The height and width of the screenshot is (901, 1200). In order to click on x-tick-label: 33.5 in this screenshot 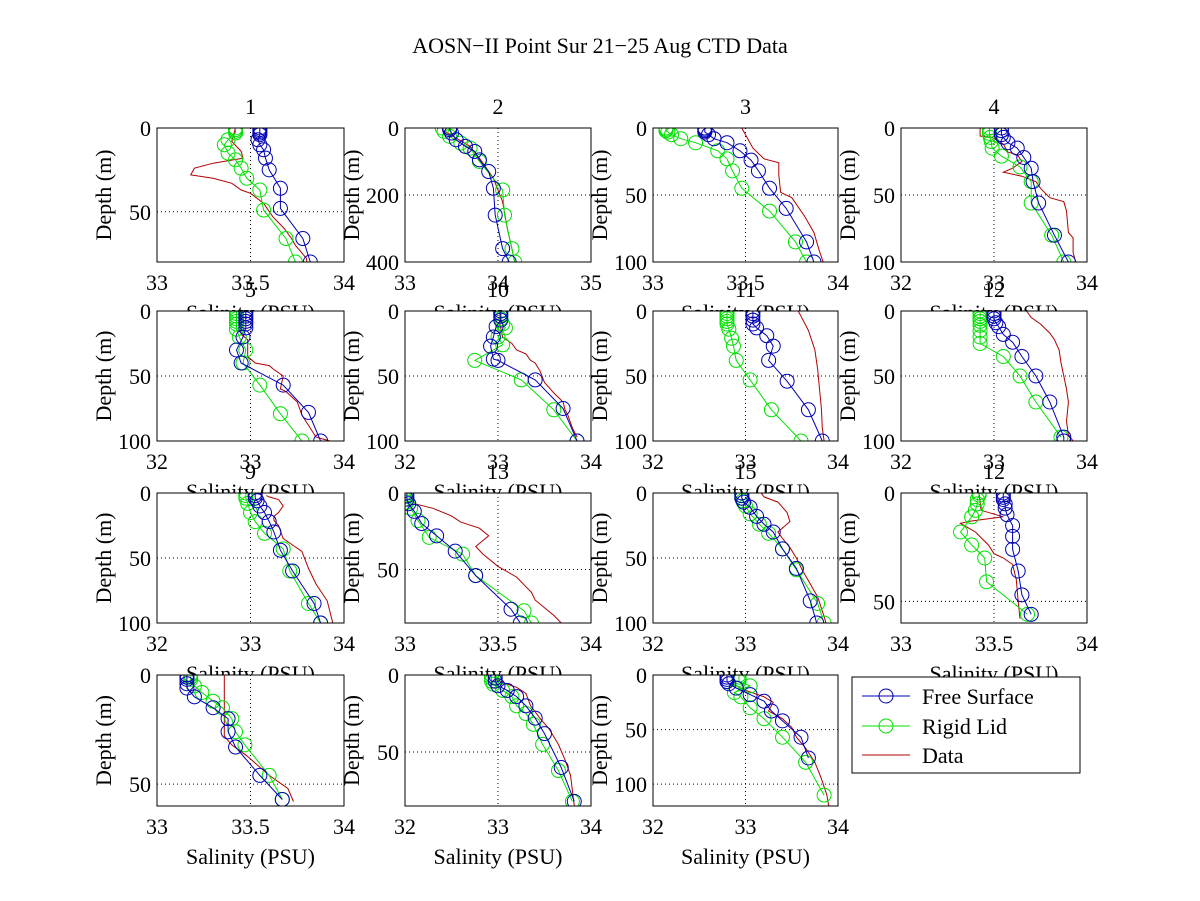, I will do `click(994, 643)`.